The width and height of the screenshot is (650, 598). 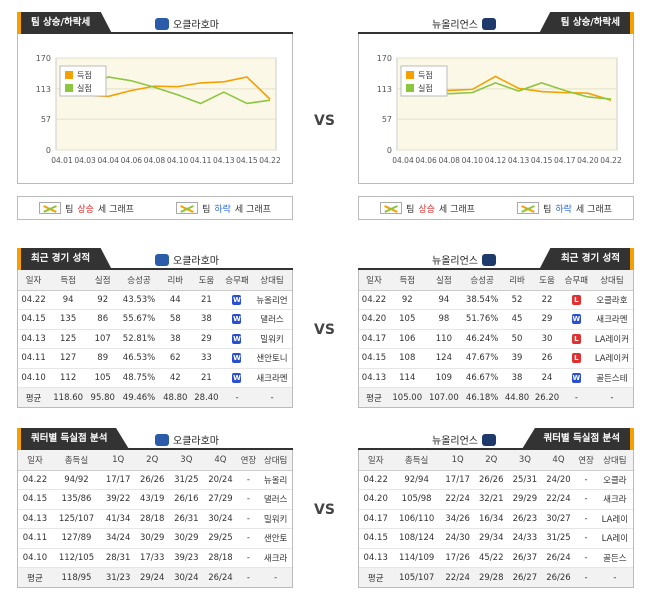 What do you see at coordinates (473, 160) in the screenshot?
I see `x-tick-label: 04.10` at bounding box center [473, 160].